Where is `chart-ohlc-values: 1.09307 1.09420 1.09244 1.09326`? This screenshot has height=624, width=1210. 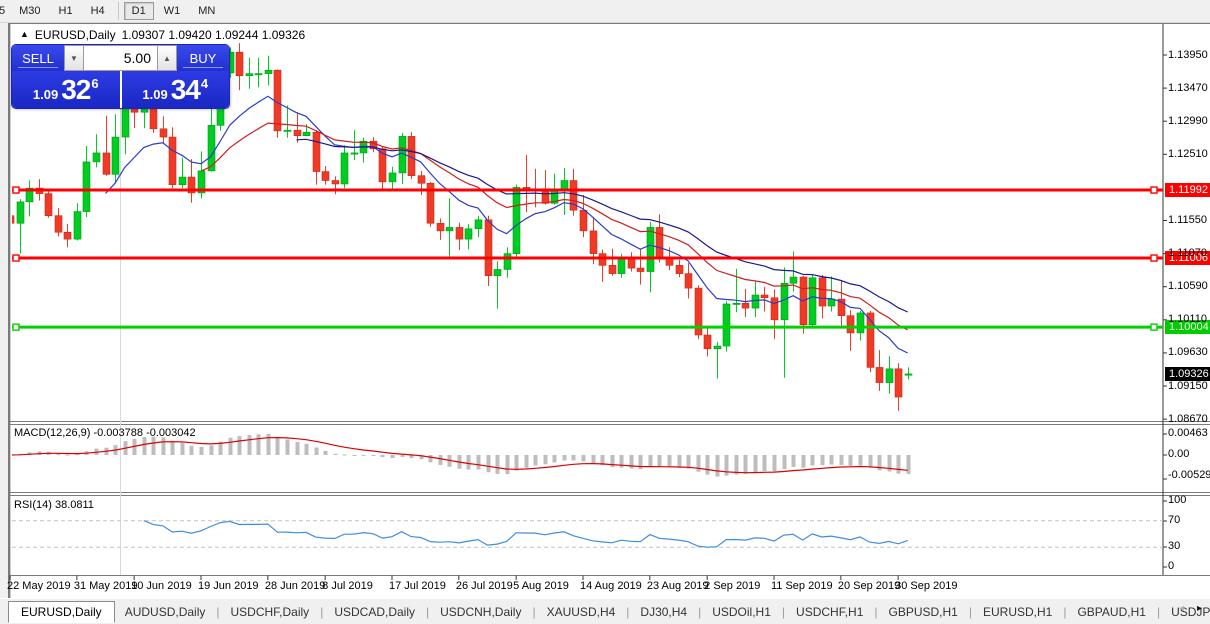
chart-ohlc-values: 1.09307 1.09420 1.09244 1.09326 is located at coordinates (213, 35).